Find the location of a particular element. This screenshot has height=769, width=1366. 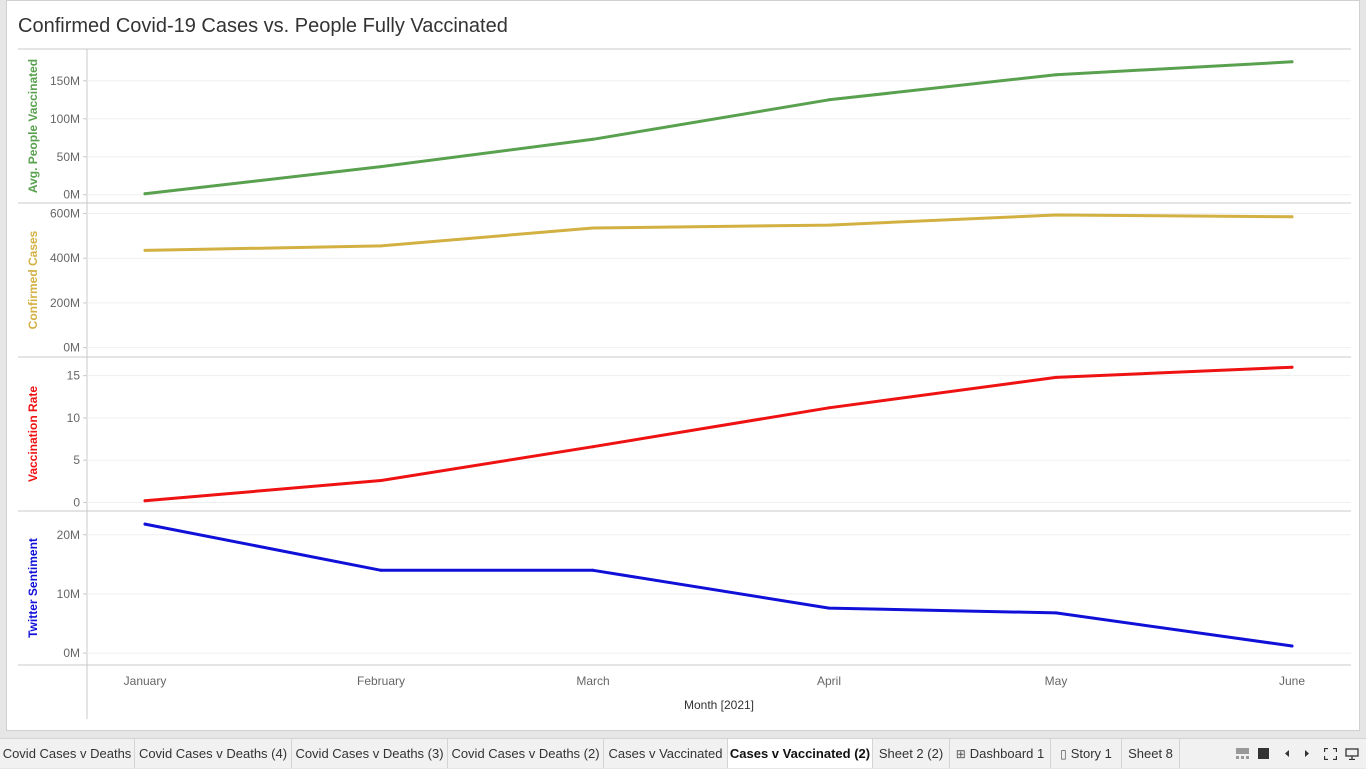

tab-covid-cases-v-deaths-4: Covid Cases v Deaths (4) is located at coordinates (213, 753).